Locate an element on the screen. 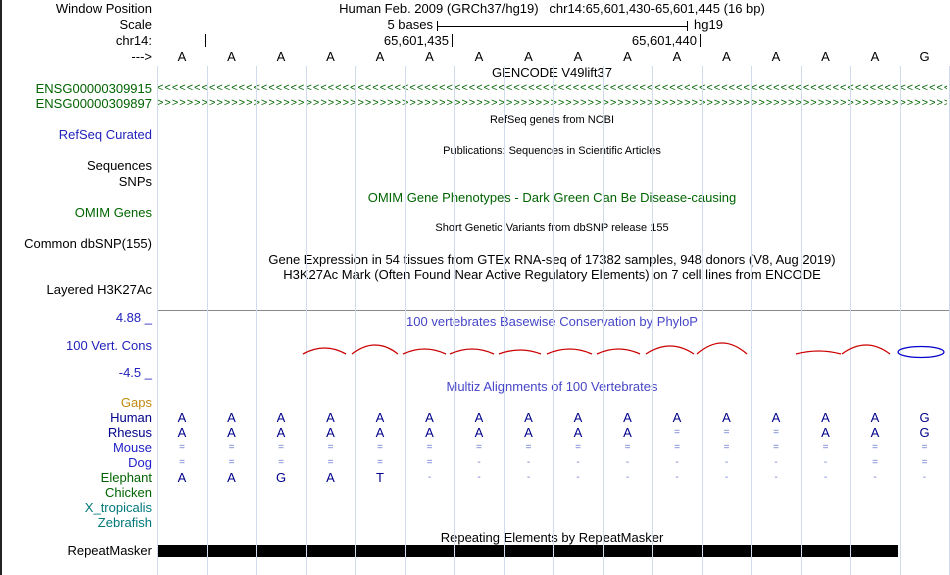 The width and height of the screenshot is (950, 575). alignment-cell: G is located at coordinates (924, 417).